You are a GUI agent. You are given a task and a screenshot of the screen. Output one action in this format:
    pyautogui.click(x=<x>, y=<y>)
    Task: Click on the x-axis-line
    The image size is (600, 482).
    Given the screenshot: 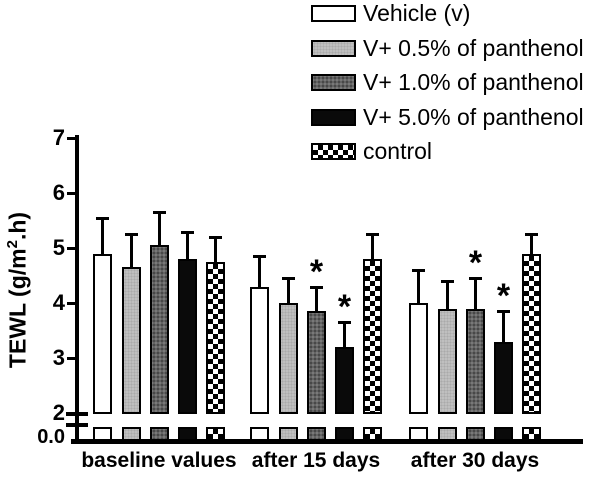 What is the action you would take?
    pyautogui.click(x=327, y=441)
    